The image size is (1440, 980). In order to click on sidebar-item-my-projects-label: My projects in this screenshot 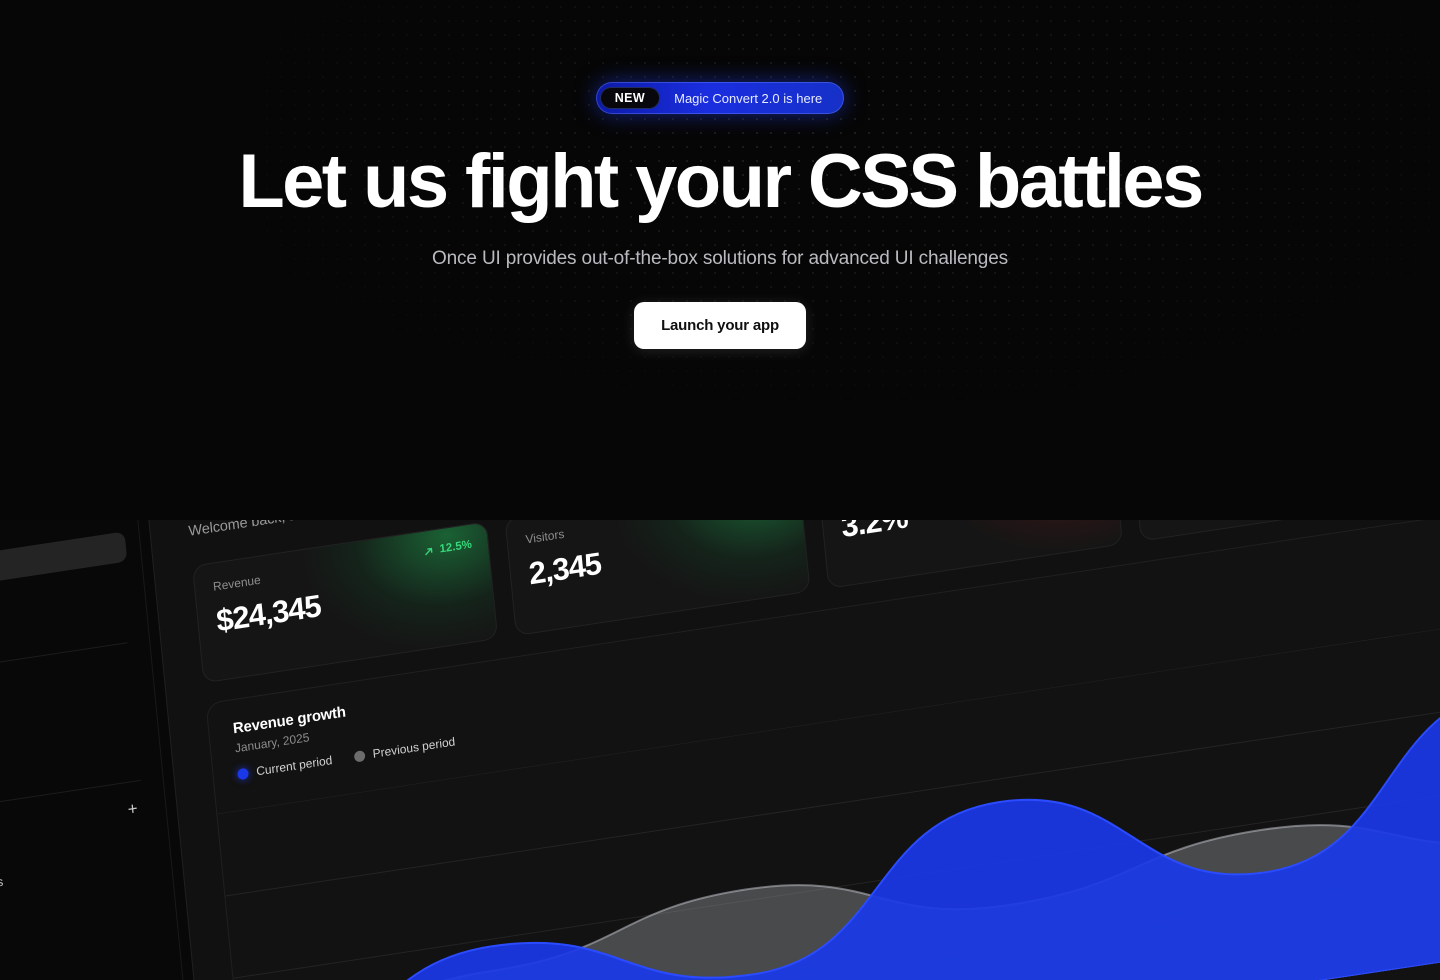, I will do `click(2, 886)`.